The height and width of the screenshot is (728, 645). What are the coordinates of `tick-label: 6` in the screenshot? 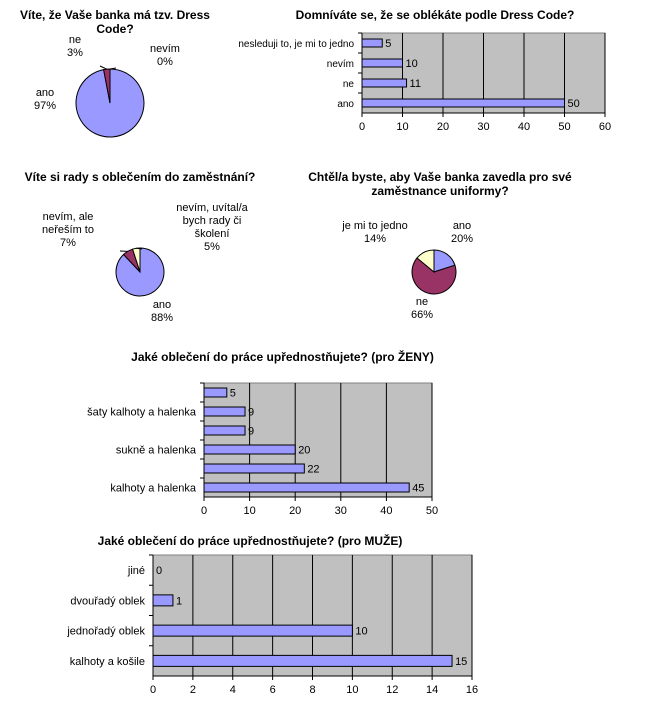 It's located at (273, 690).